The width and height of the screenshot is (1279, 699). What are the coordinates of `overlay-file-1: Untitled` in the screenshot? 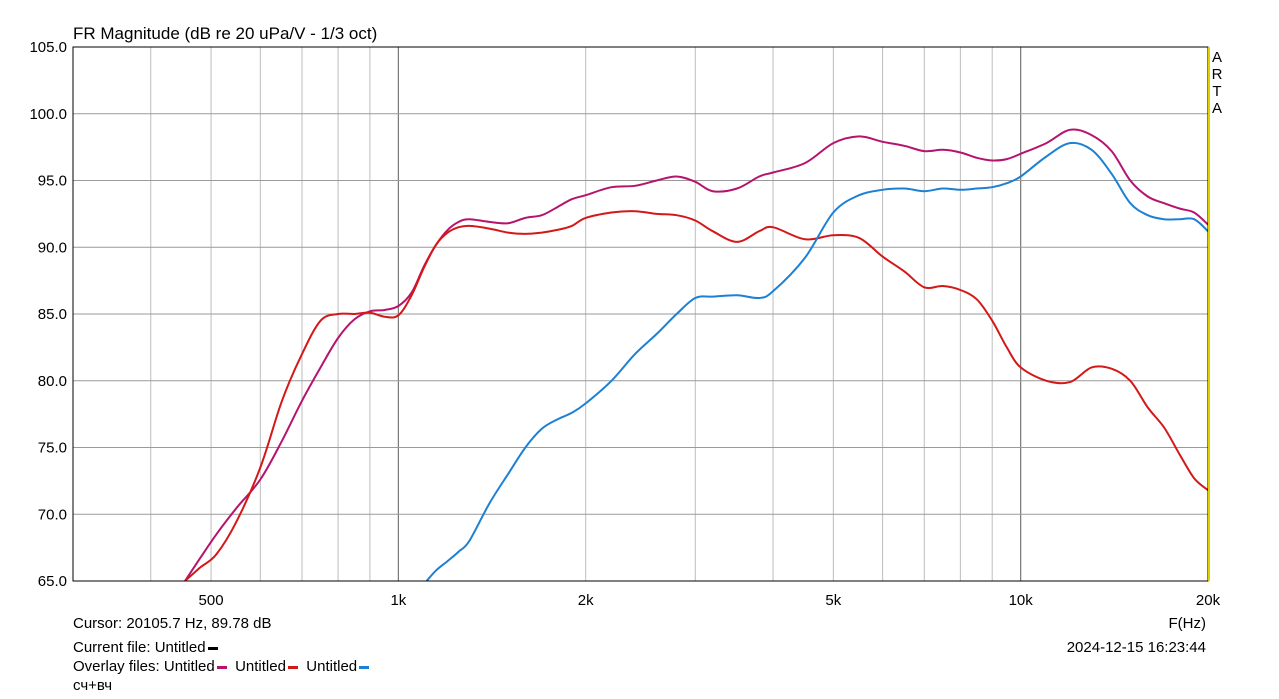 It's located at (189, 666).